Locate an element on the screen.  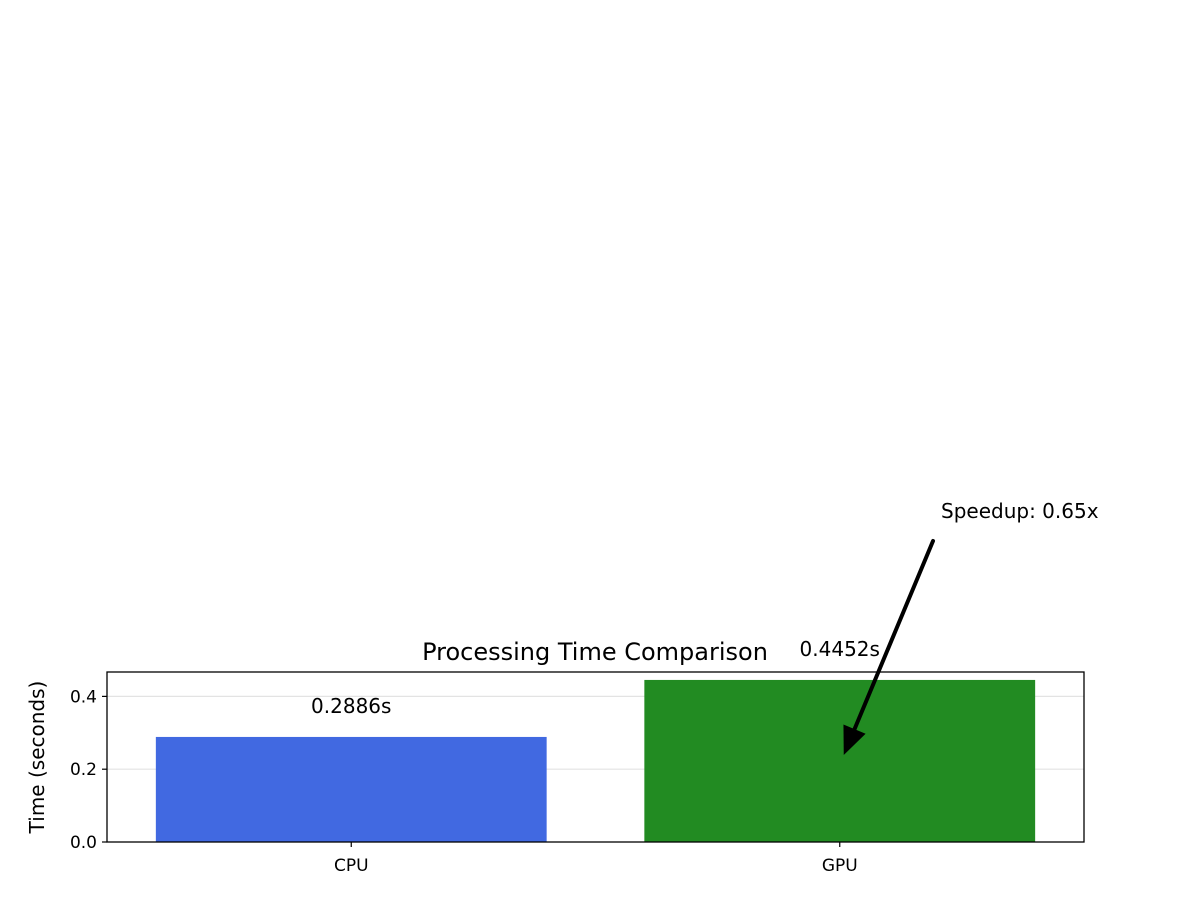
bar-value-label: 0.2886s is located at coordinates (351, 706).